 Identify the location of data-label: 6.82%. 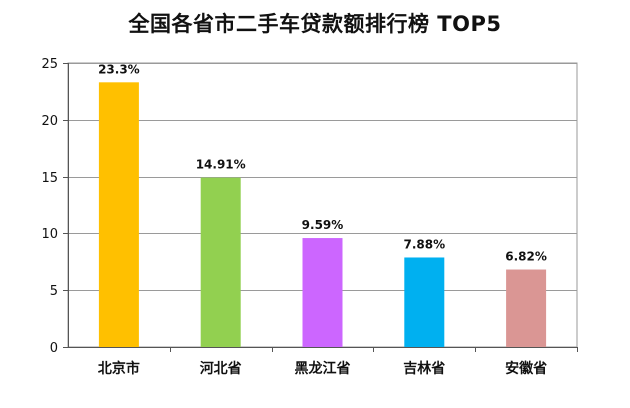
(526, 257).